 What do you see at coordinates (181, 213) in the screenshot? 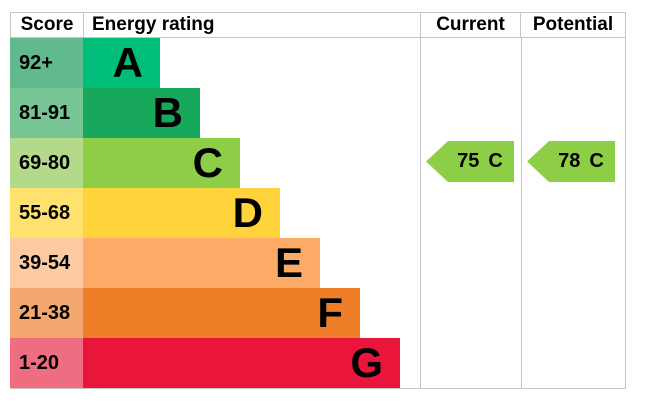
I see `band-bar-d: D` at bounding box center [181, 213].